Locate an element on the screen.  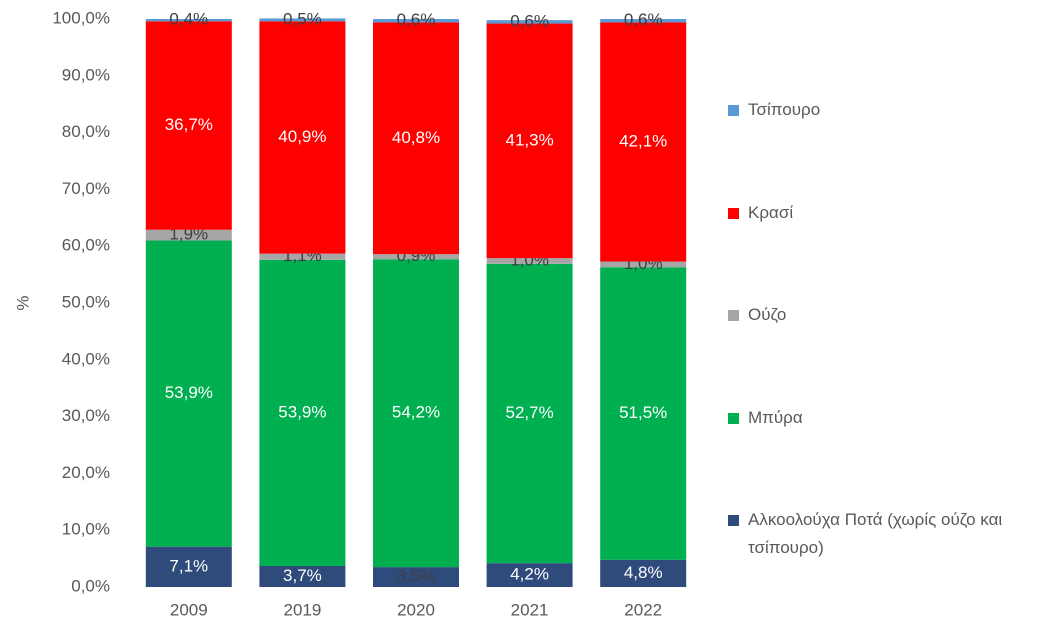
data-label: 41,3% is located at coordinates (529, 139).